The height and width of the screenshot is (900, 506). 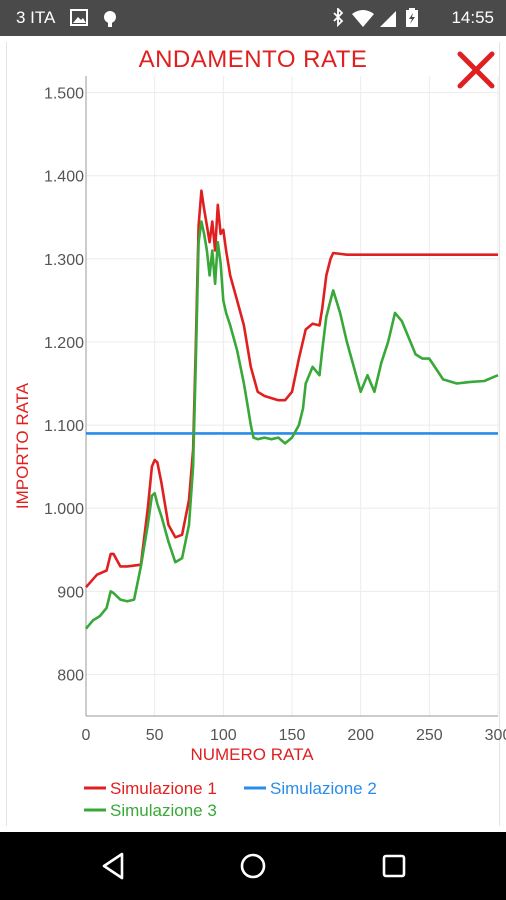 I want to click on x-tick-label: 300, so click(x=495, y=735).